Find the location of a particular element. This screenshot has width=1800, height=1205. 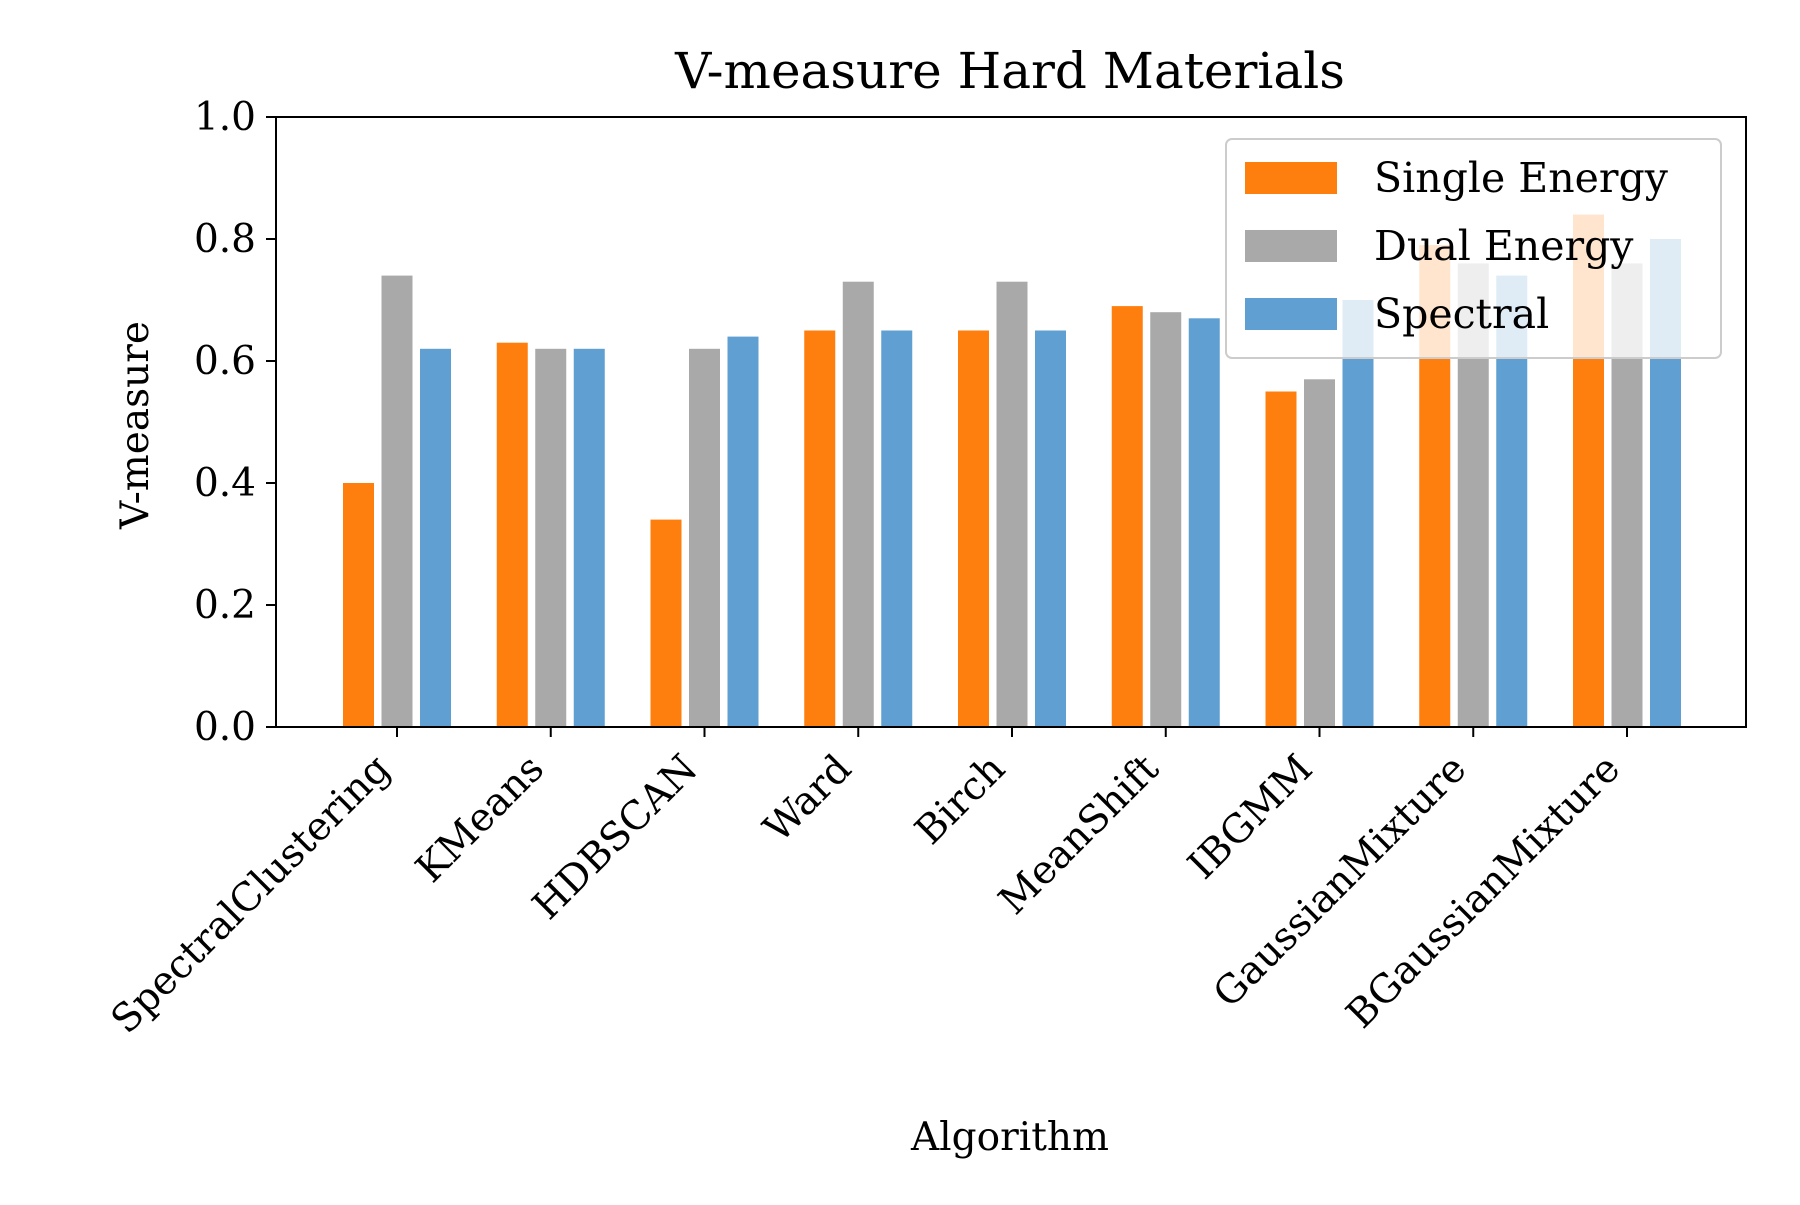

x-tick-label: Ward is located at coordinates (807, 798).